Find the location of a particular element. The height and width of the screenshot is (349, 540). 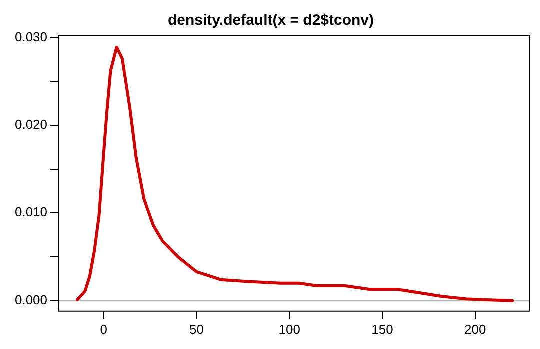

x-tick-label: 200 is located at coordinates (475, 329).